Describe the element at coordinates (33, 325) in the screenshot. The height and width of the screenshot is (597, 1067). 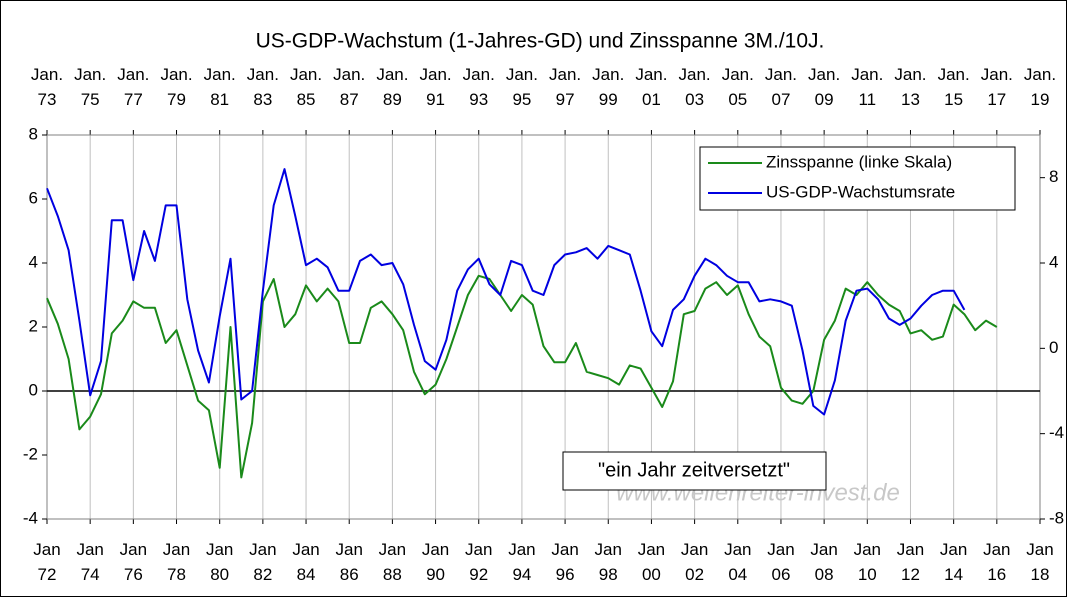
I see `y-tick-label: 2` at that location.